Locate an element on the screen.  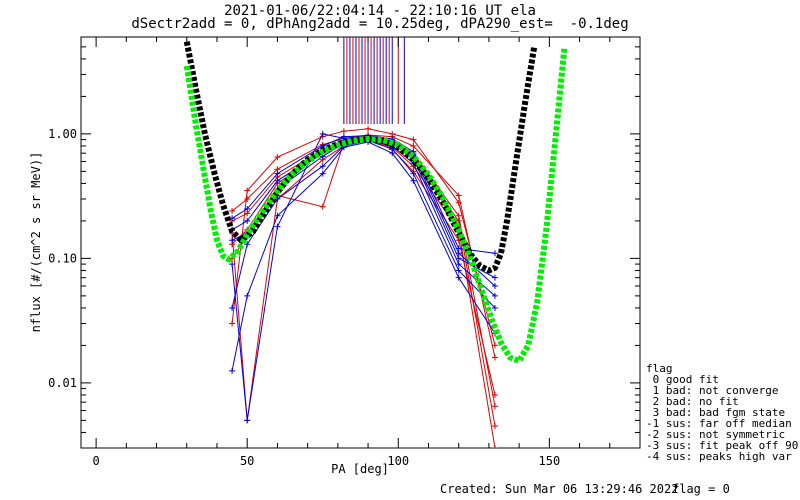
legend-entry: -4 sus: peaks high var is located at coordinates (719, 456).